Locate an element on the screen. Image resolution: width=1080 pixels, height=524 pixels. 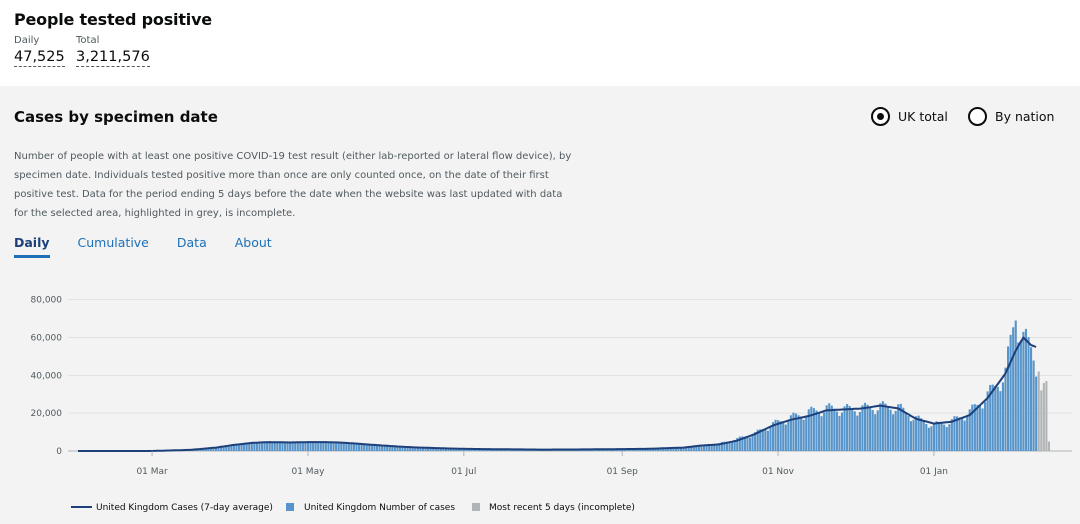
total-value: 3,211,576 is located at coordinates (113, 58).